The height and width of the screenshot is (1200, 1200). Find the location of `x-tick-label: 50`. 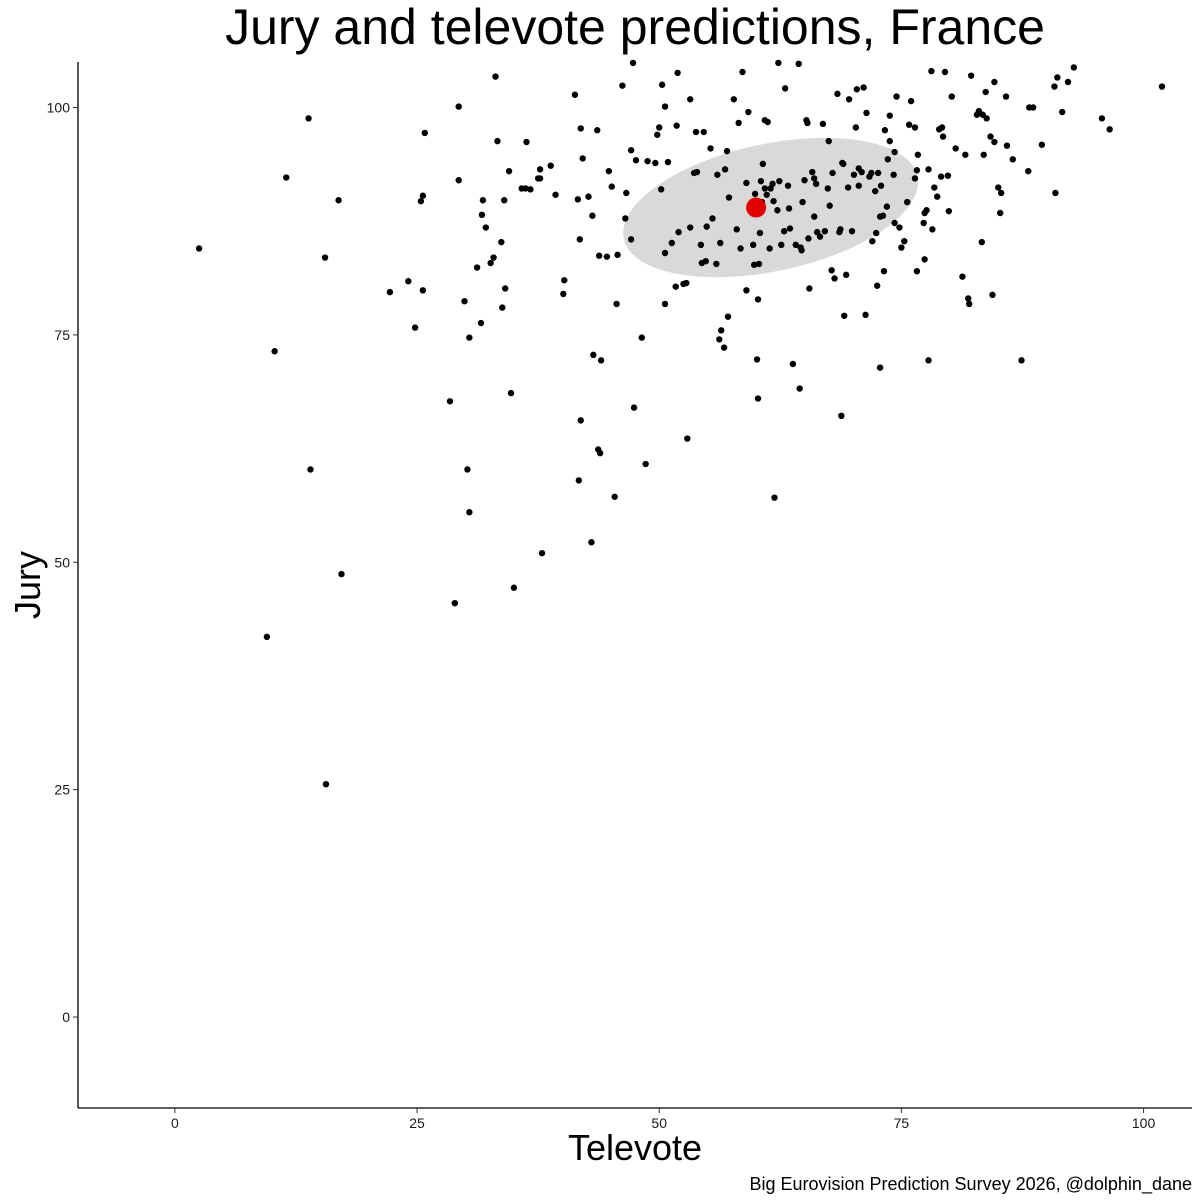

x-tick-label: 50 is located at coordinates (659, 1123).